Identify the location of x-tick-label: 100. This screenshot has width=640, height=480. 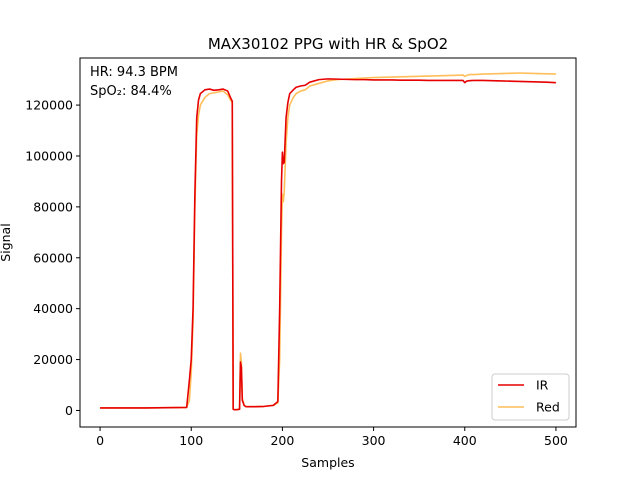
(191, 440).